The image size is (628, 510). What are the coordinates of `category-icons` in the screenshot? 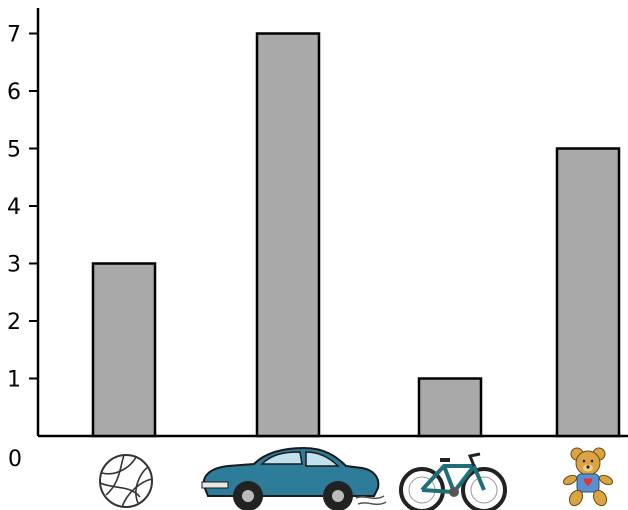 It's located at (356, 478).